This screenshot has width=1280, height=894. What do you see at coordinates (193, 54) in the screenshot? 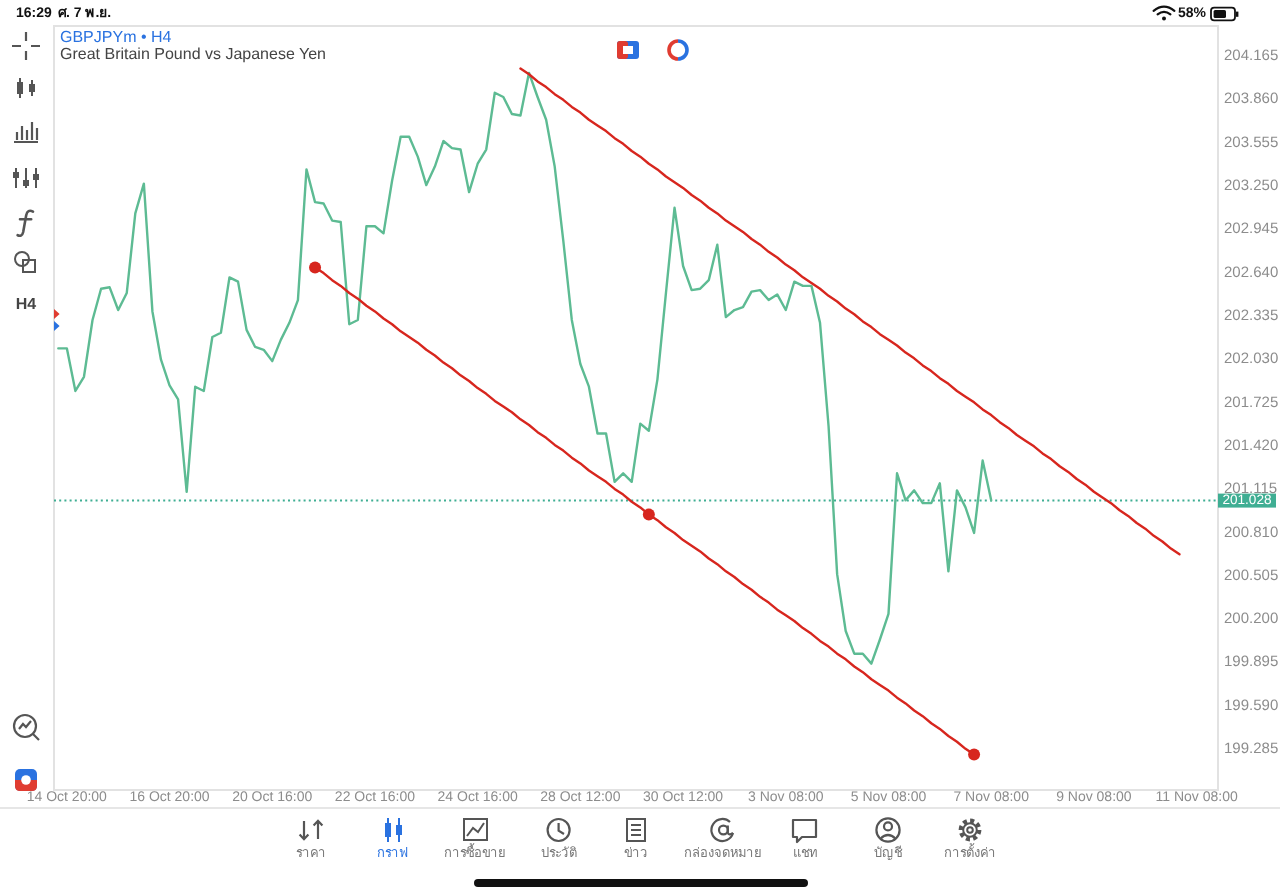
I see `text: Great Britain Pound vs Japanese Yen` at bounding box center [193, 54].